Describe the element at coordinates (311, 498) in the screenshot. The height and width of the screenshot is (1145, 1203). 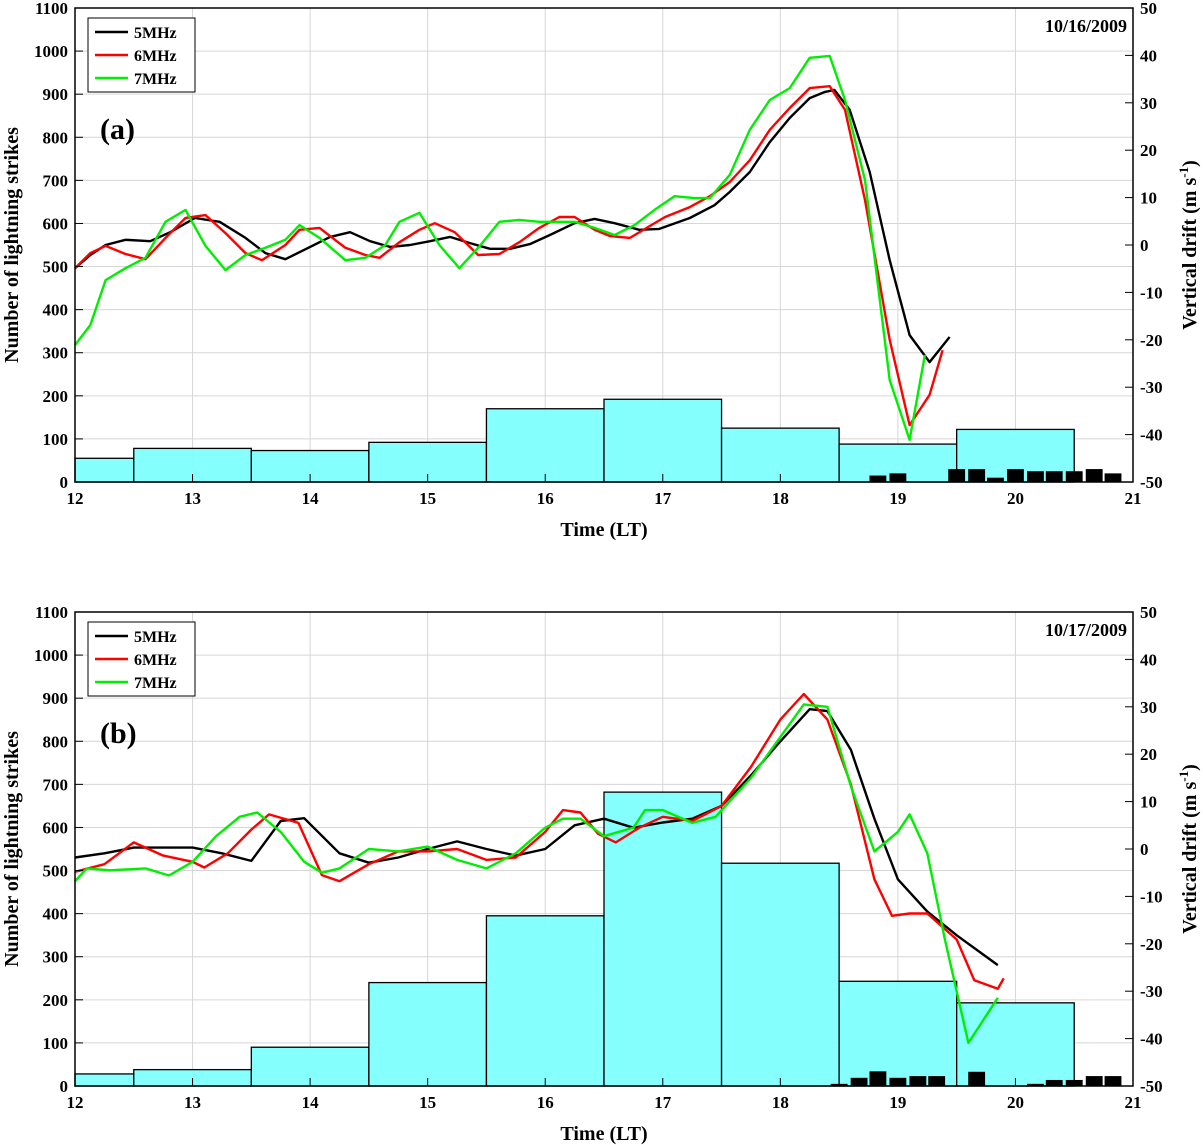
I see `x-tick-label: 14` at that location.